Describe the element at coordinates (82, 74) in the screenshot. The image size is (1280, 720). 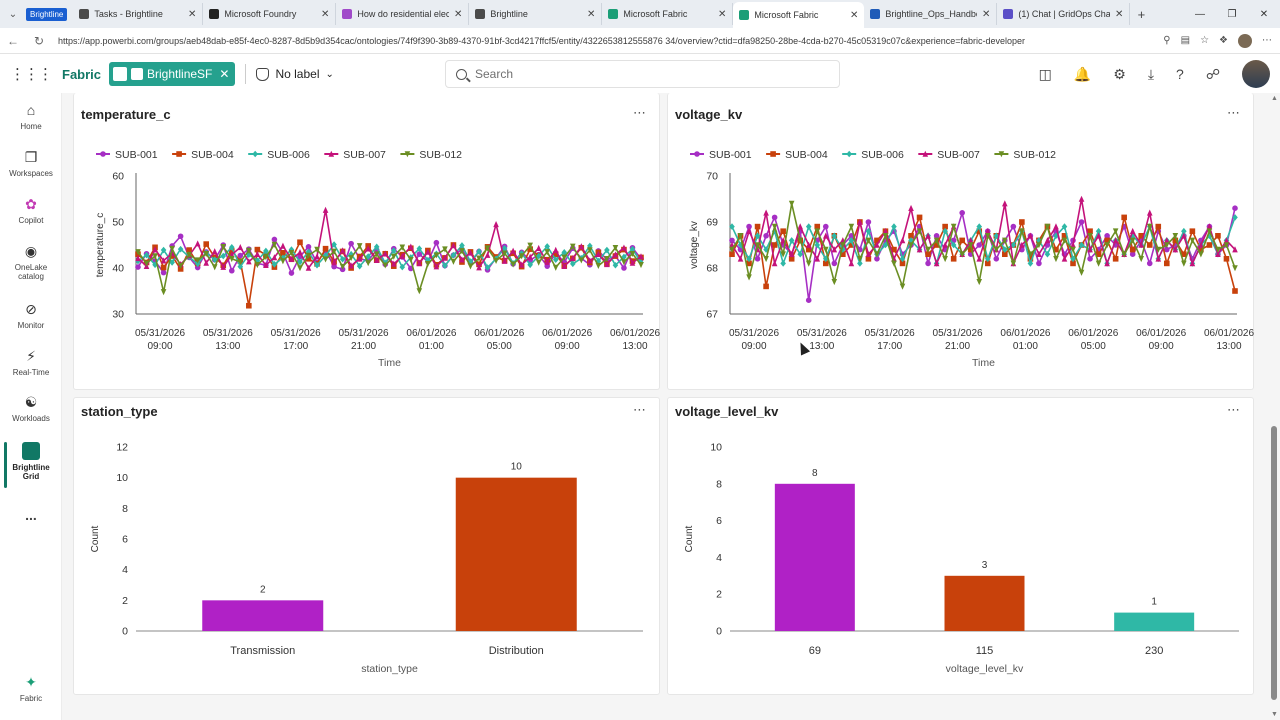
I see `fabric-brand: Fabric` at that location.